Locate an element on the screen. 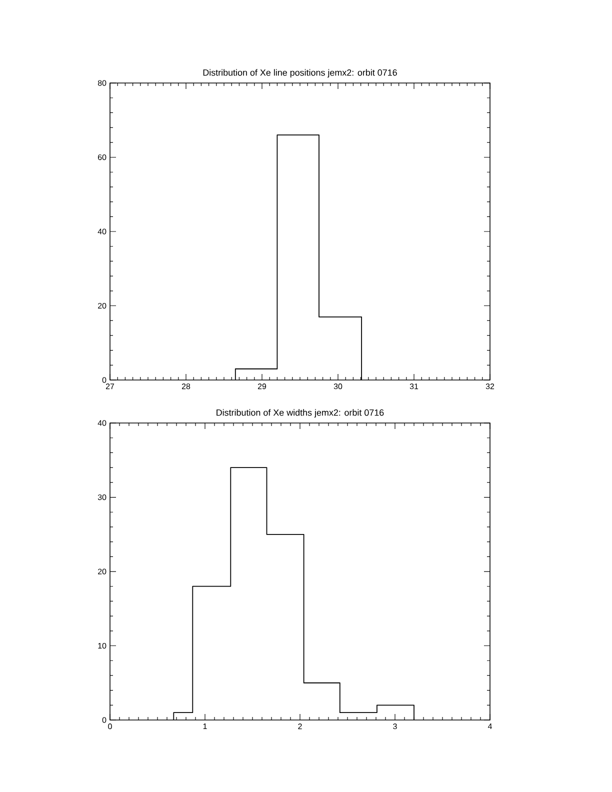 The height and width of the screenshot is (792, 612). chart-title: Distribution of Xe line positions jemx2: orbit 0716 is located at coordinates (300, 73).